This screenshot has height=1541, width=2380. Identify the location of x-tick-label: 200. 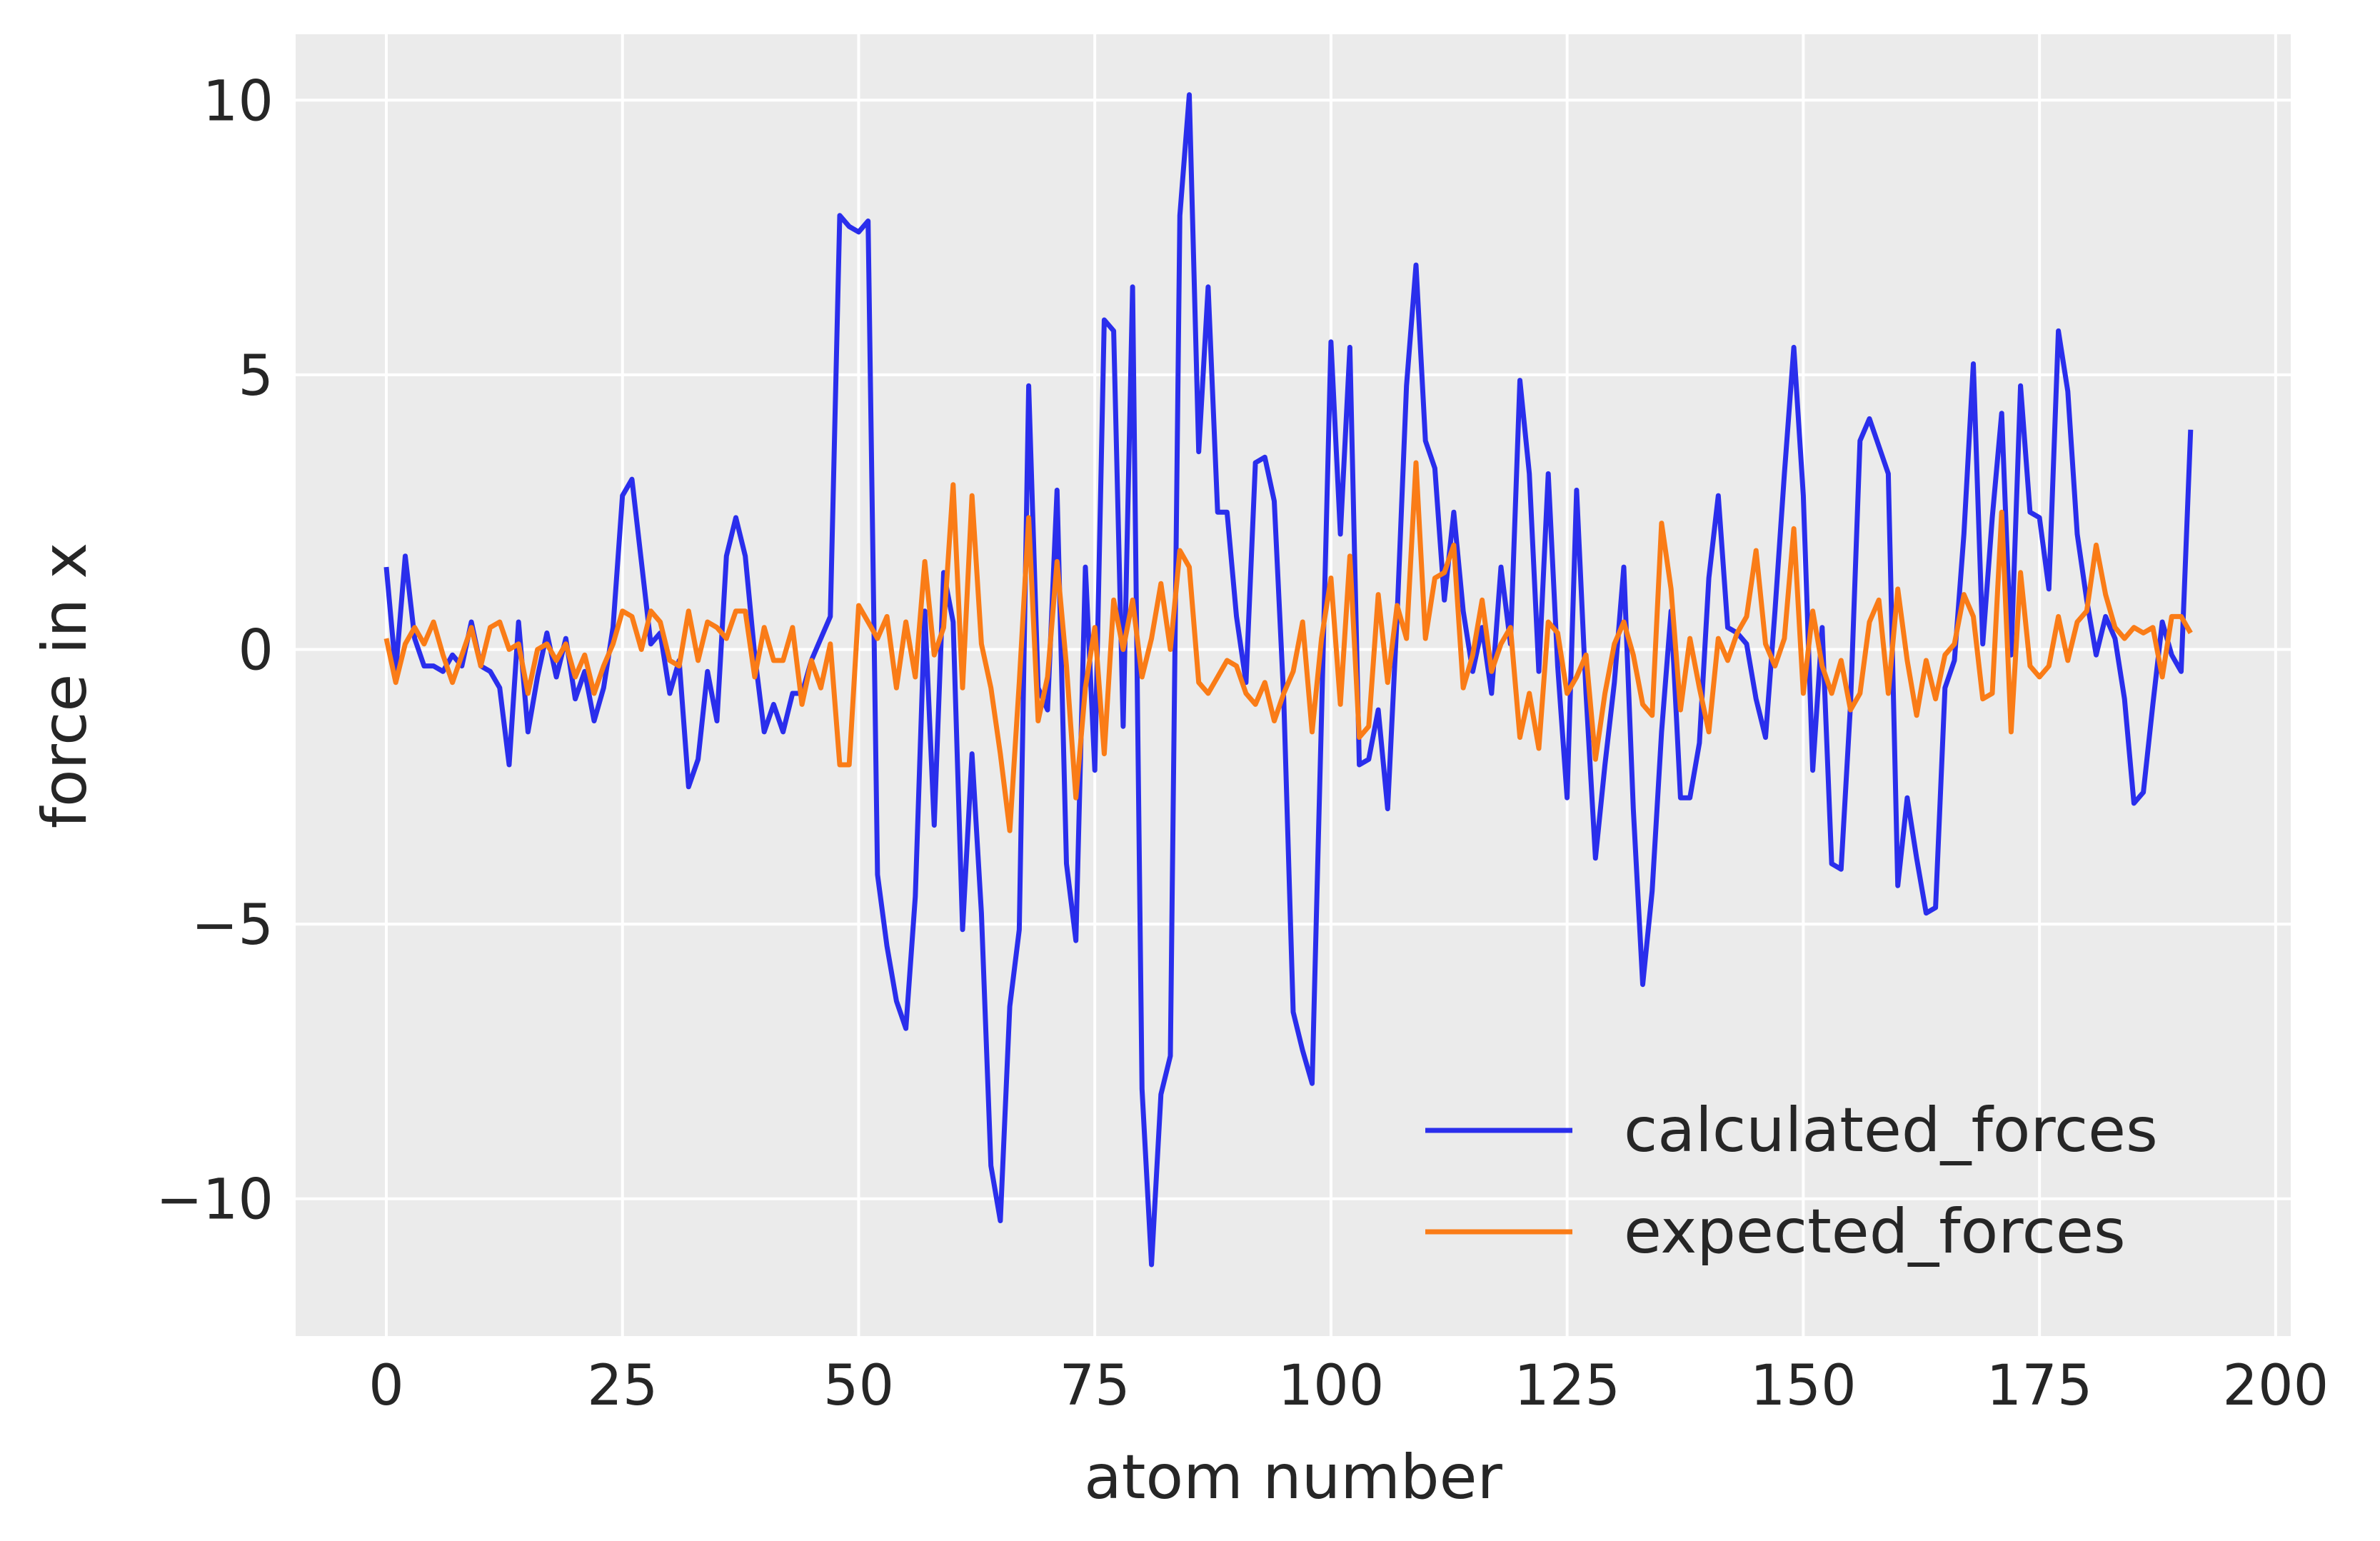
(2275, 1386).